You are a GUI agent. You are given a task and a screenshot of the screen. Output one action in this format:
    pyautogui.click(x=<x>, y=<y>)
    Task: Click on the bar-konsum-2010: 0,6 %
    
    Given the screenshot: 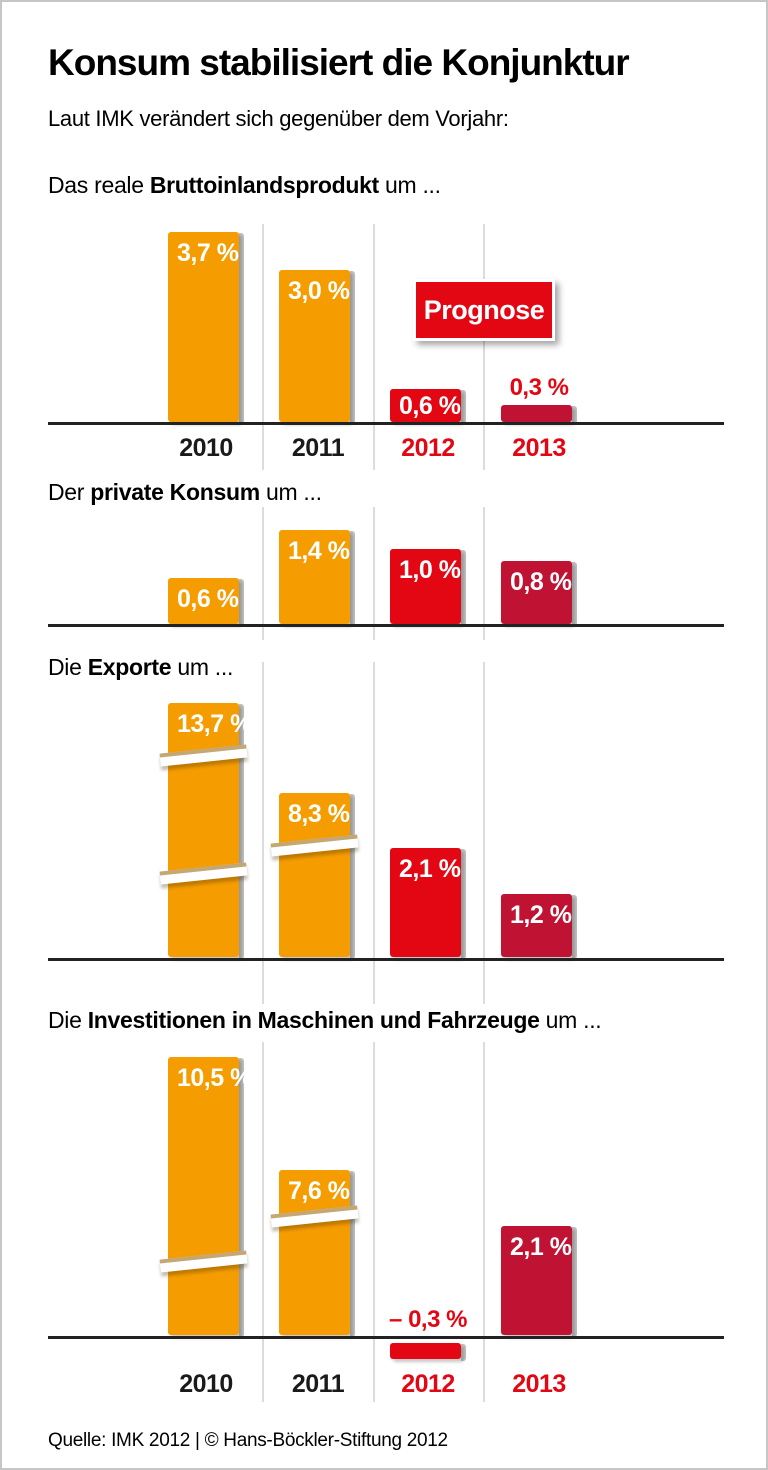 What is the action you would take?
    pyautogui.click(x=206, y=602)
    